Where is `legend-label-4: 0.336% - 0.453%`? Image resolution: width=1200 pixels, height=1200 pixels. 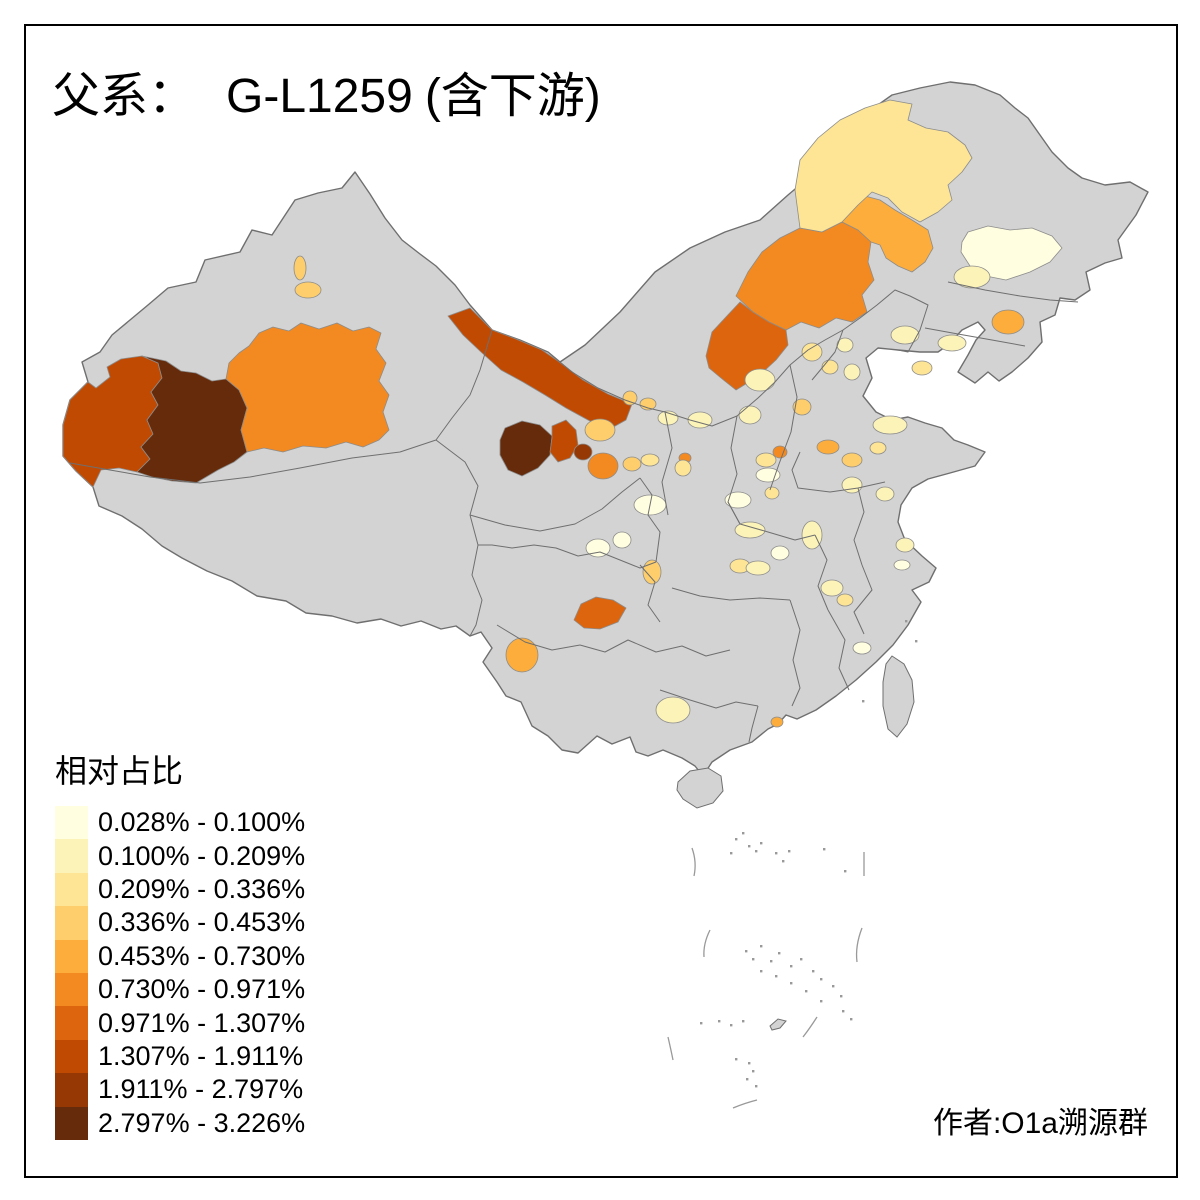
legend-label-4: 0.336% - 0.453% is located at coordinates (202, 922).